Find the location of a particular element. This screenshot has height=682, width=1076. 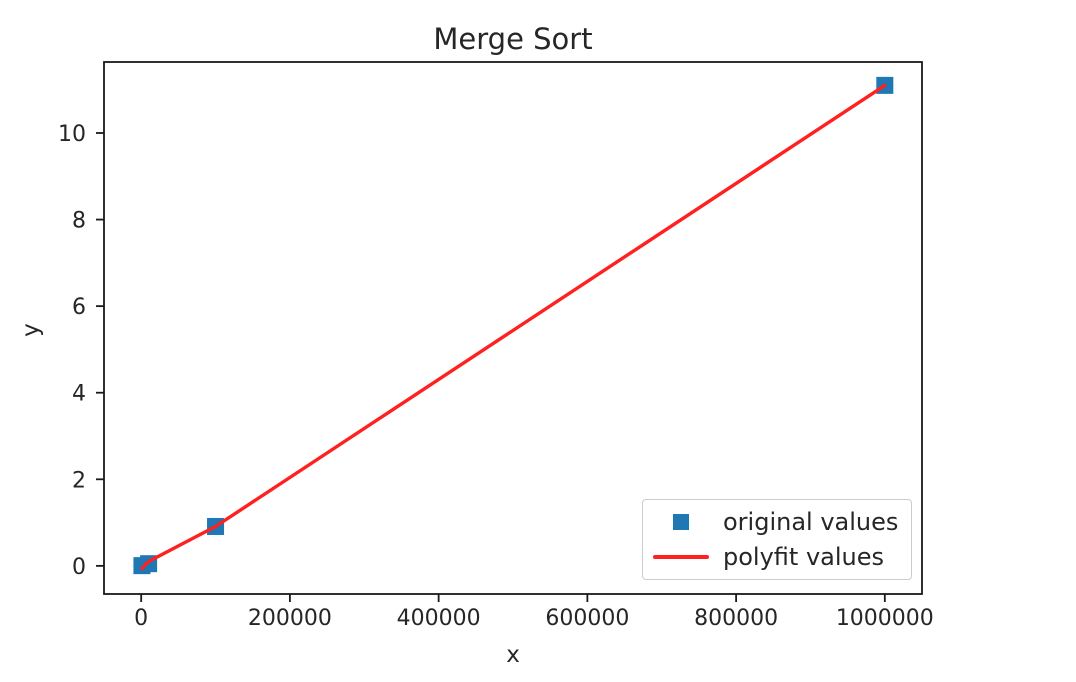

line-marker-icon is located at coordinates (681, 556).